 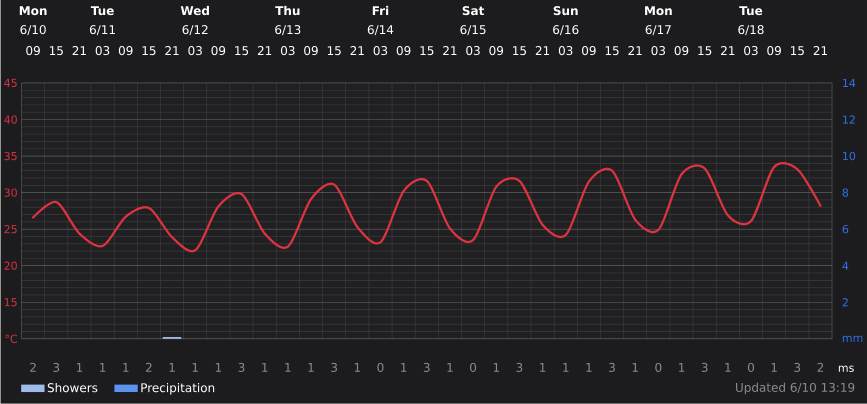 What do you see at coordinates (849, 120) in the screenshot?
I see `y2-tick-label: 12` at bounding box center [849, 120].